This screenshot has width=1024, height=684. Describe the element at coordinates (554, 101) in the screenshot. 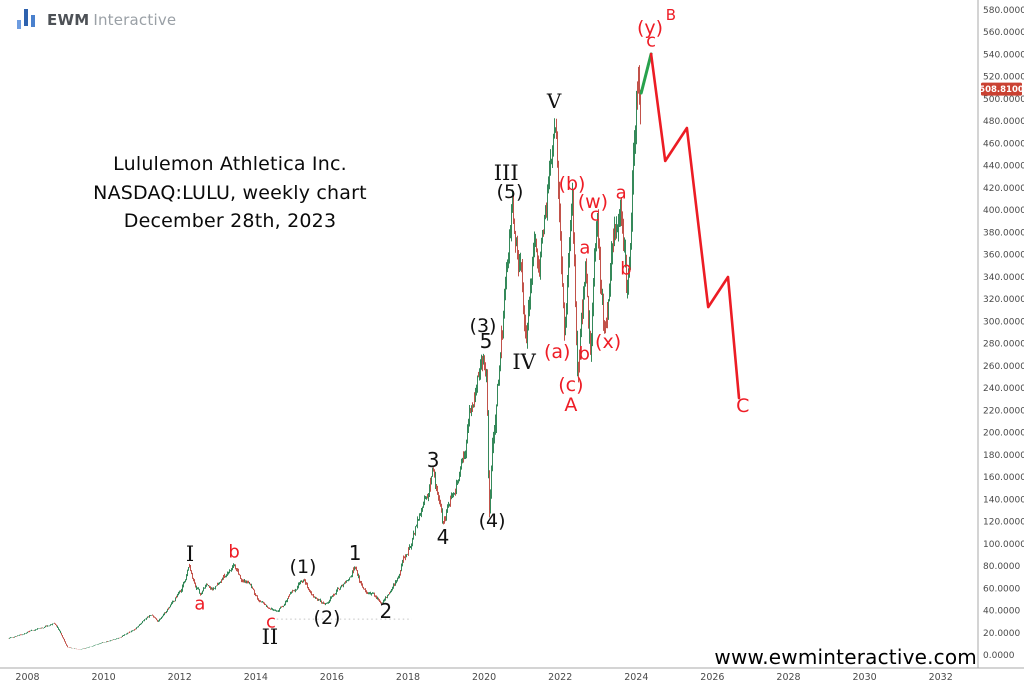

I see `wave-label: V` at that location.